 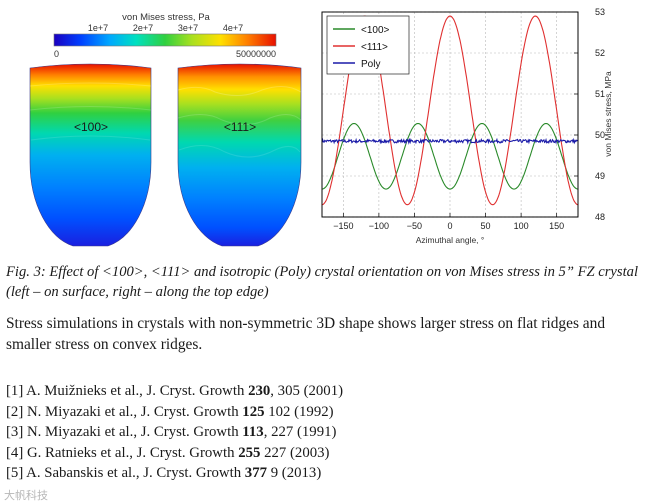 I want to click on crystal-111-model: <111>, so click(x=239, y=155).